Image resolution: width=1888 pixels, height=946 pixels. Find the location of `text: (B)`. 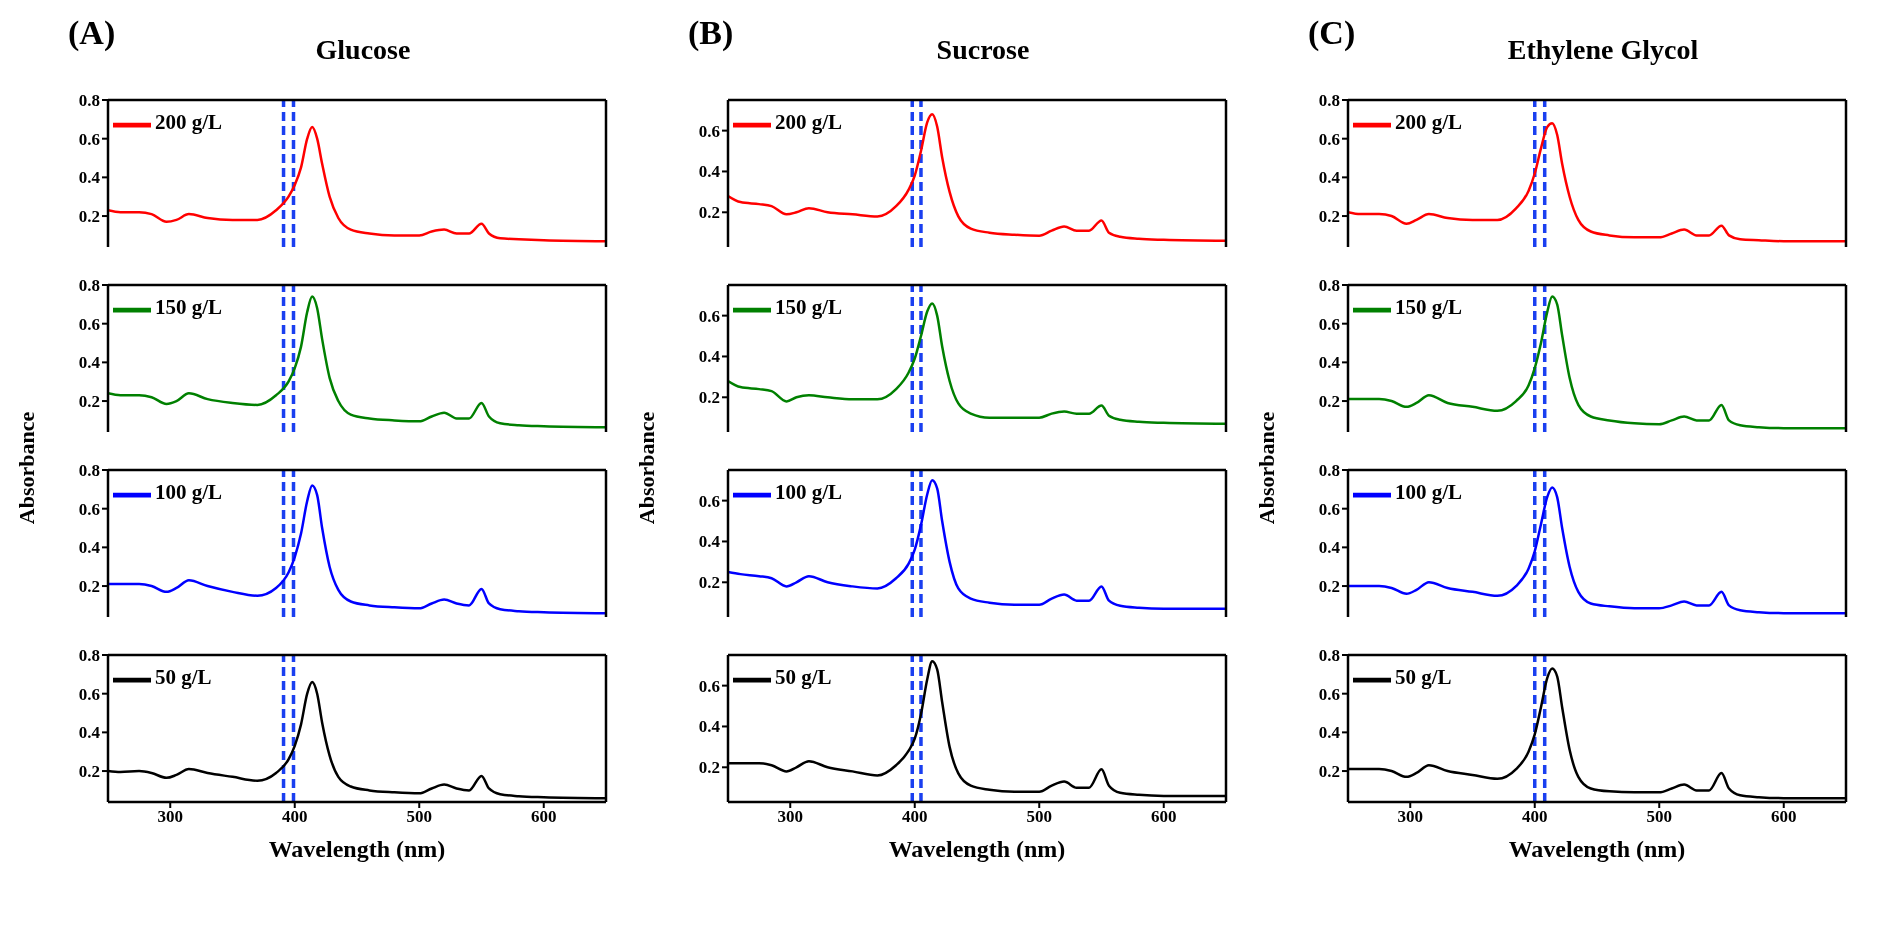

text: (B) is located at coordinates (711, 33).